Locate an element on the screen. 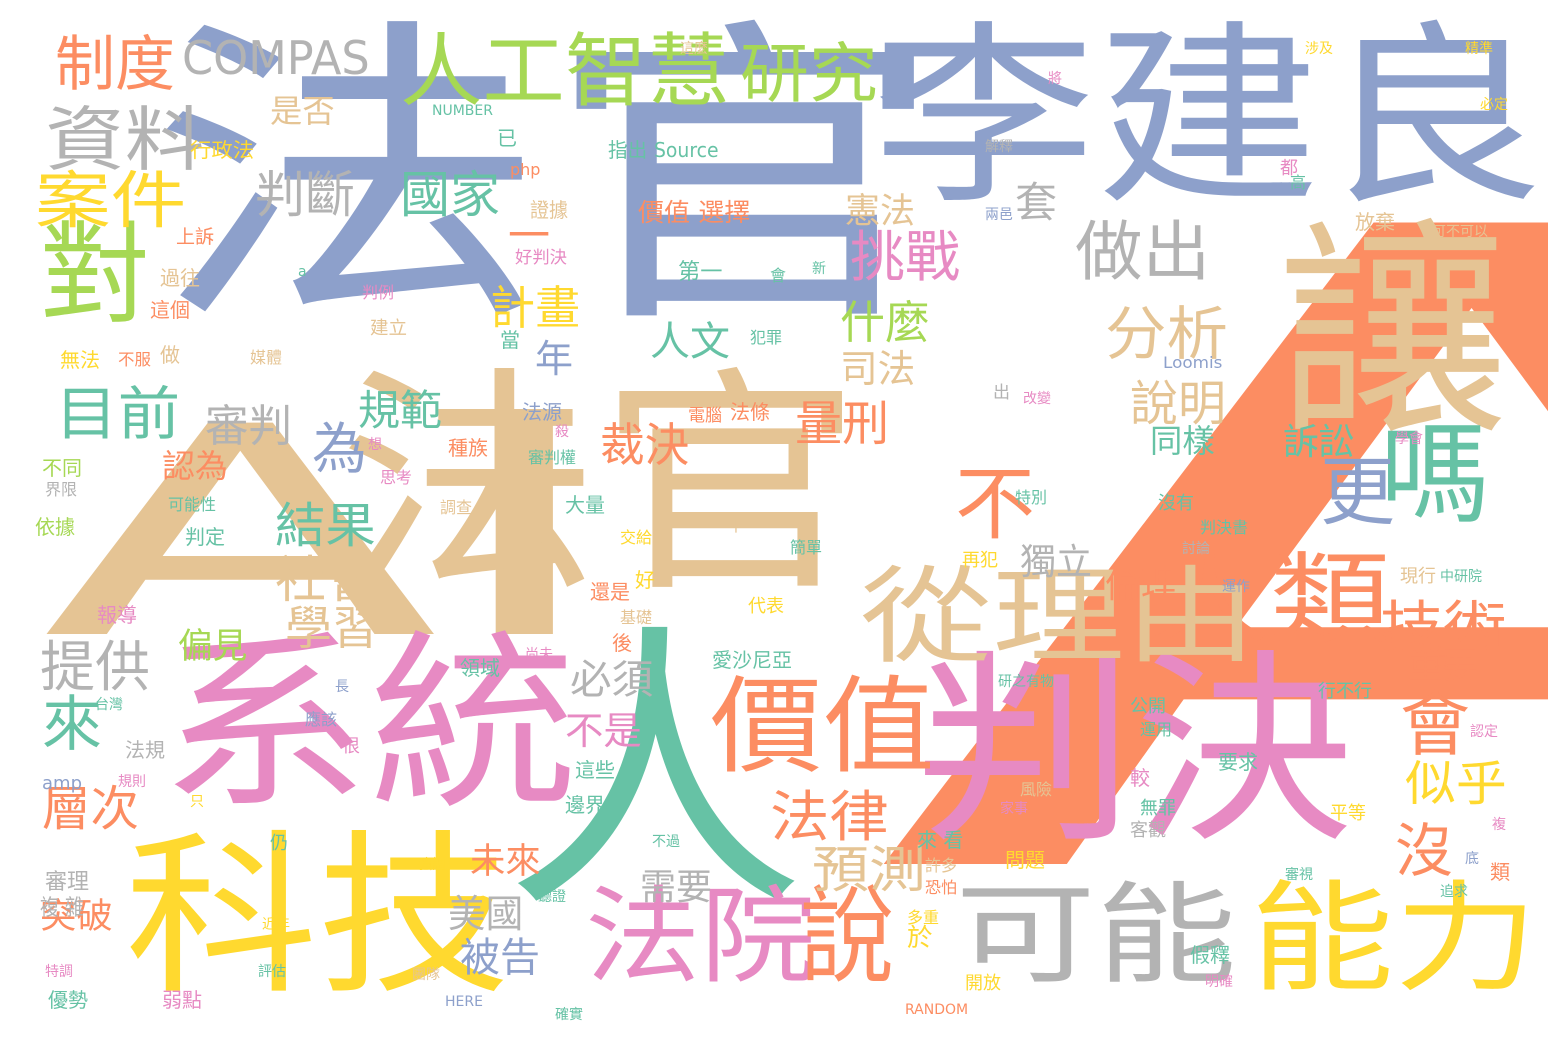 This screenshot has height=1052, width=1548. cloud-word: 結果 is located at coordinates (325, 526).